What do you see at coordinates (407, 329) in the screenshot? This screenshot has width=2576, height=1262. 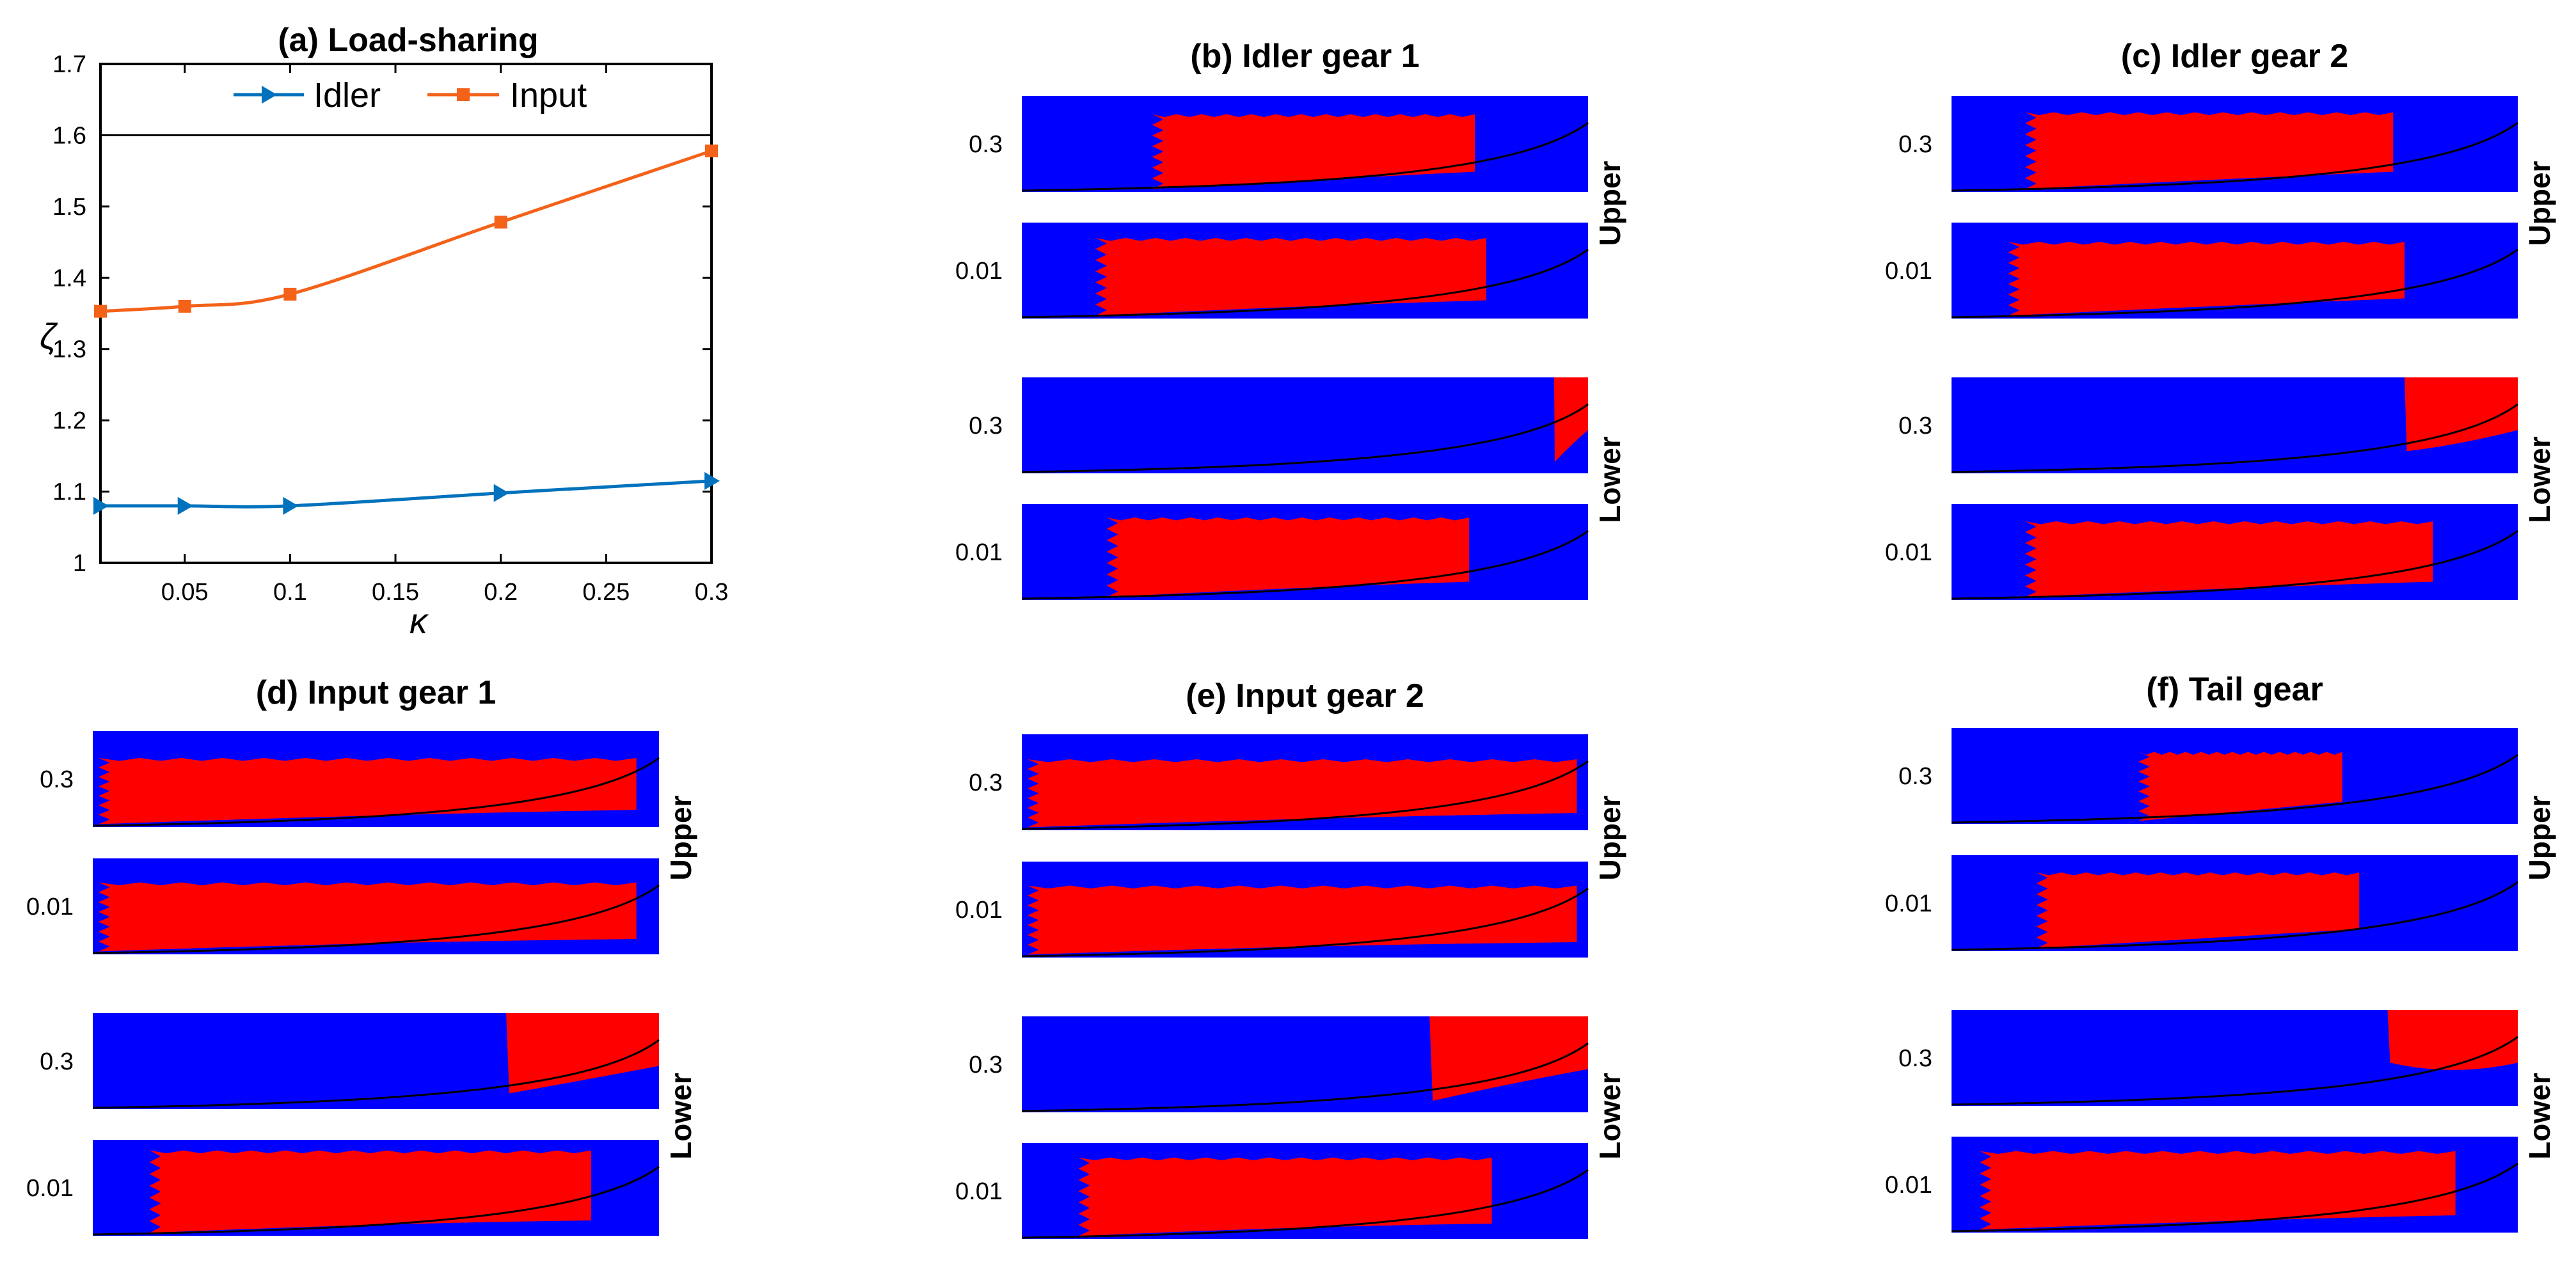 I see `chart-a-series` at bounding box center [407, 329].